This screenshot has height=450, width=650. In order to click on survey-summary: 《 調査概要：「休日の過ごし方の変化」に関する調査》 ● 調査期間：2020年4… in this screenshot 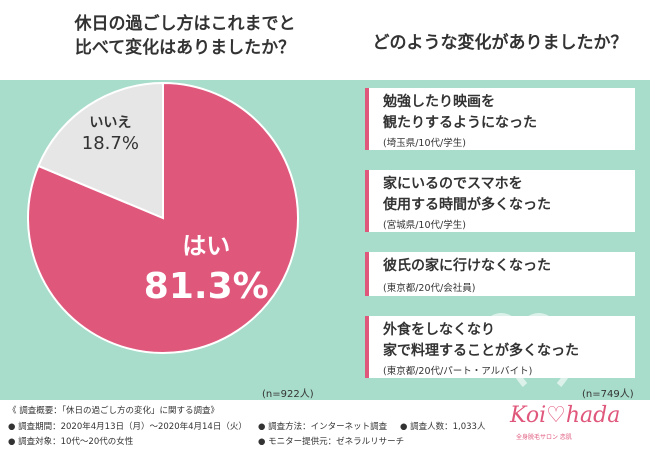, I will do `click(325, 425)`.